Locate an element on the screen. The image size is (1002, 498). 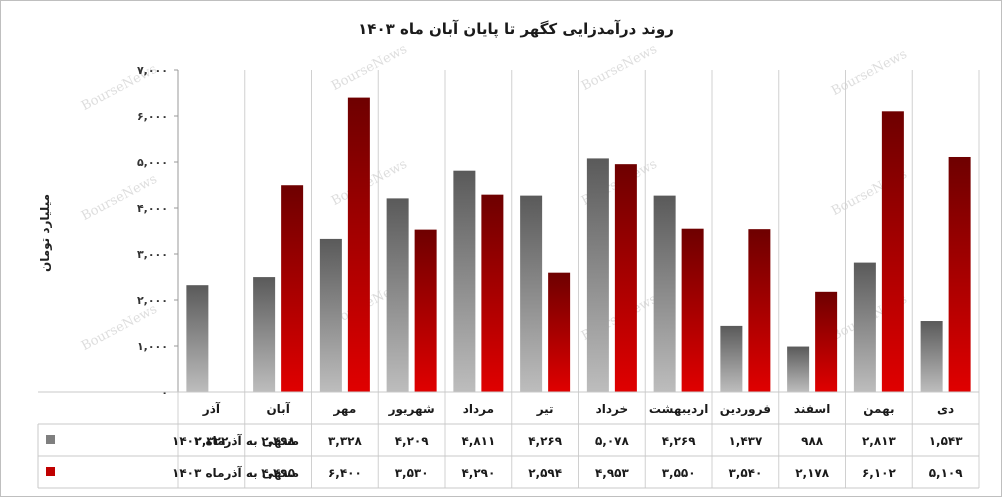
data-label: ۳,۳۲۸ is located at coordinates (345, 441).